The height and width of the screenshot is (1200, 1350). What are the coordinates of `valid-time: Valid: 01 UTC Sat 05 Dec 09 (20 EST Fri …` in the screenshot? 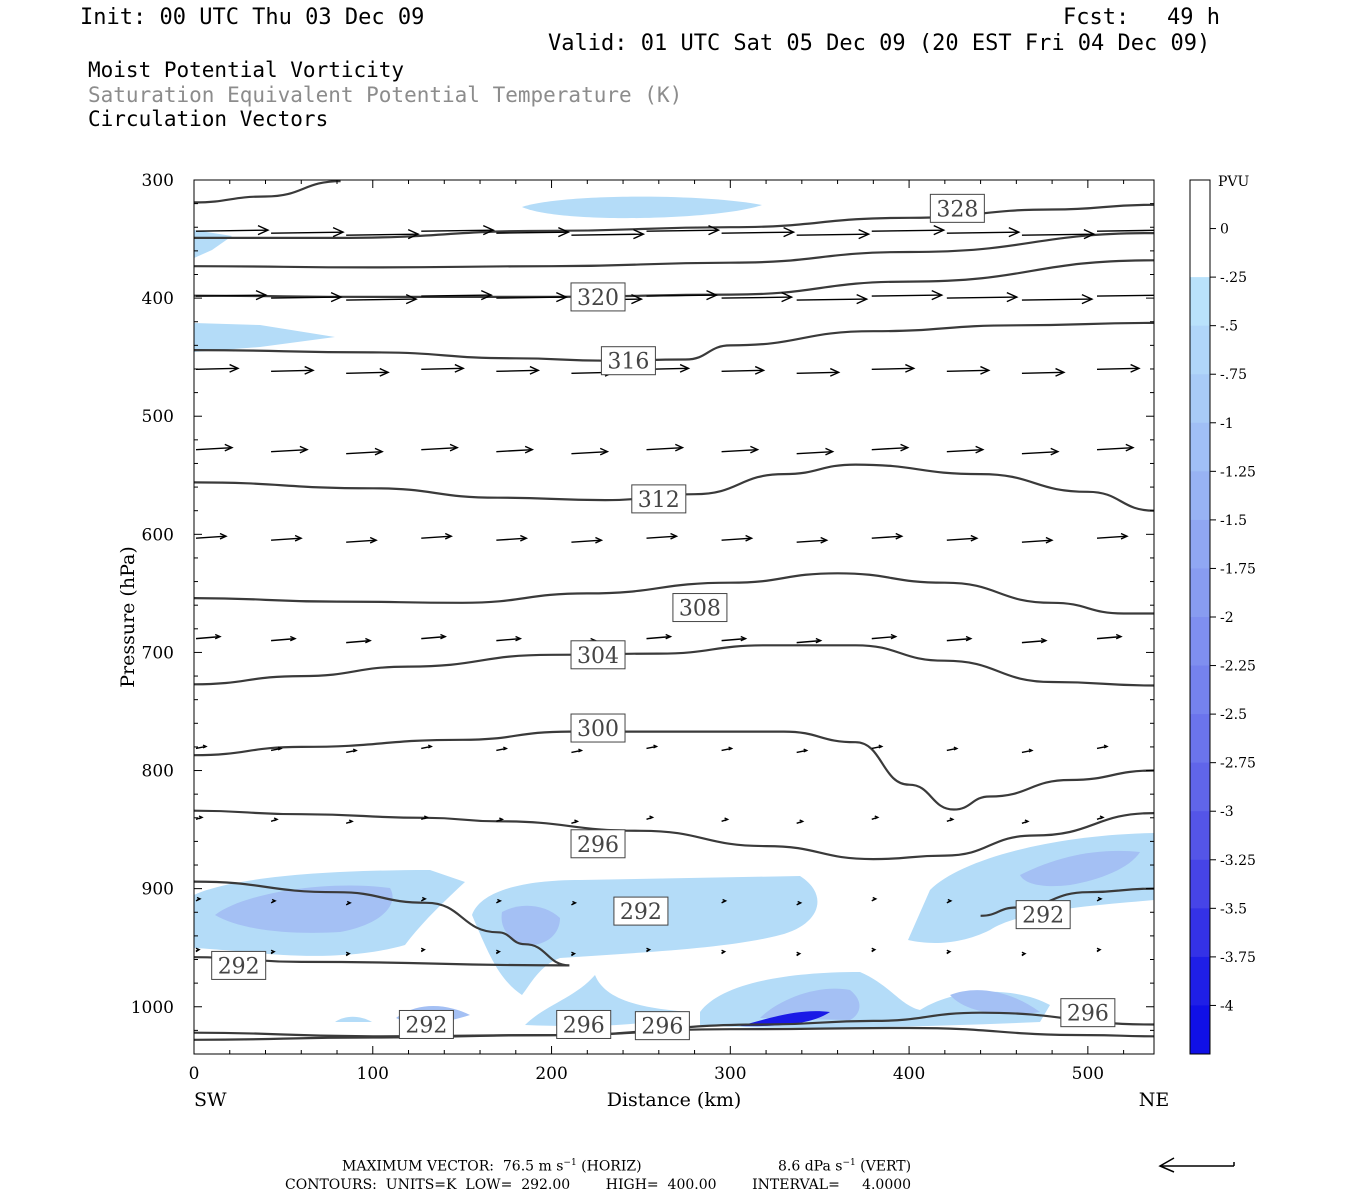 It's located at (879, 43).